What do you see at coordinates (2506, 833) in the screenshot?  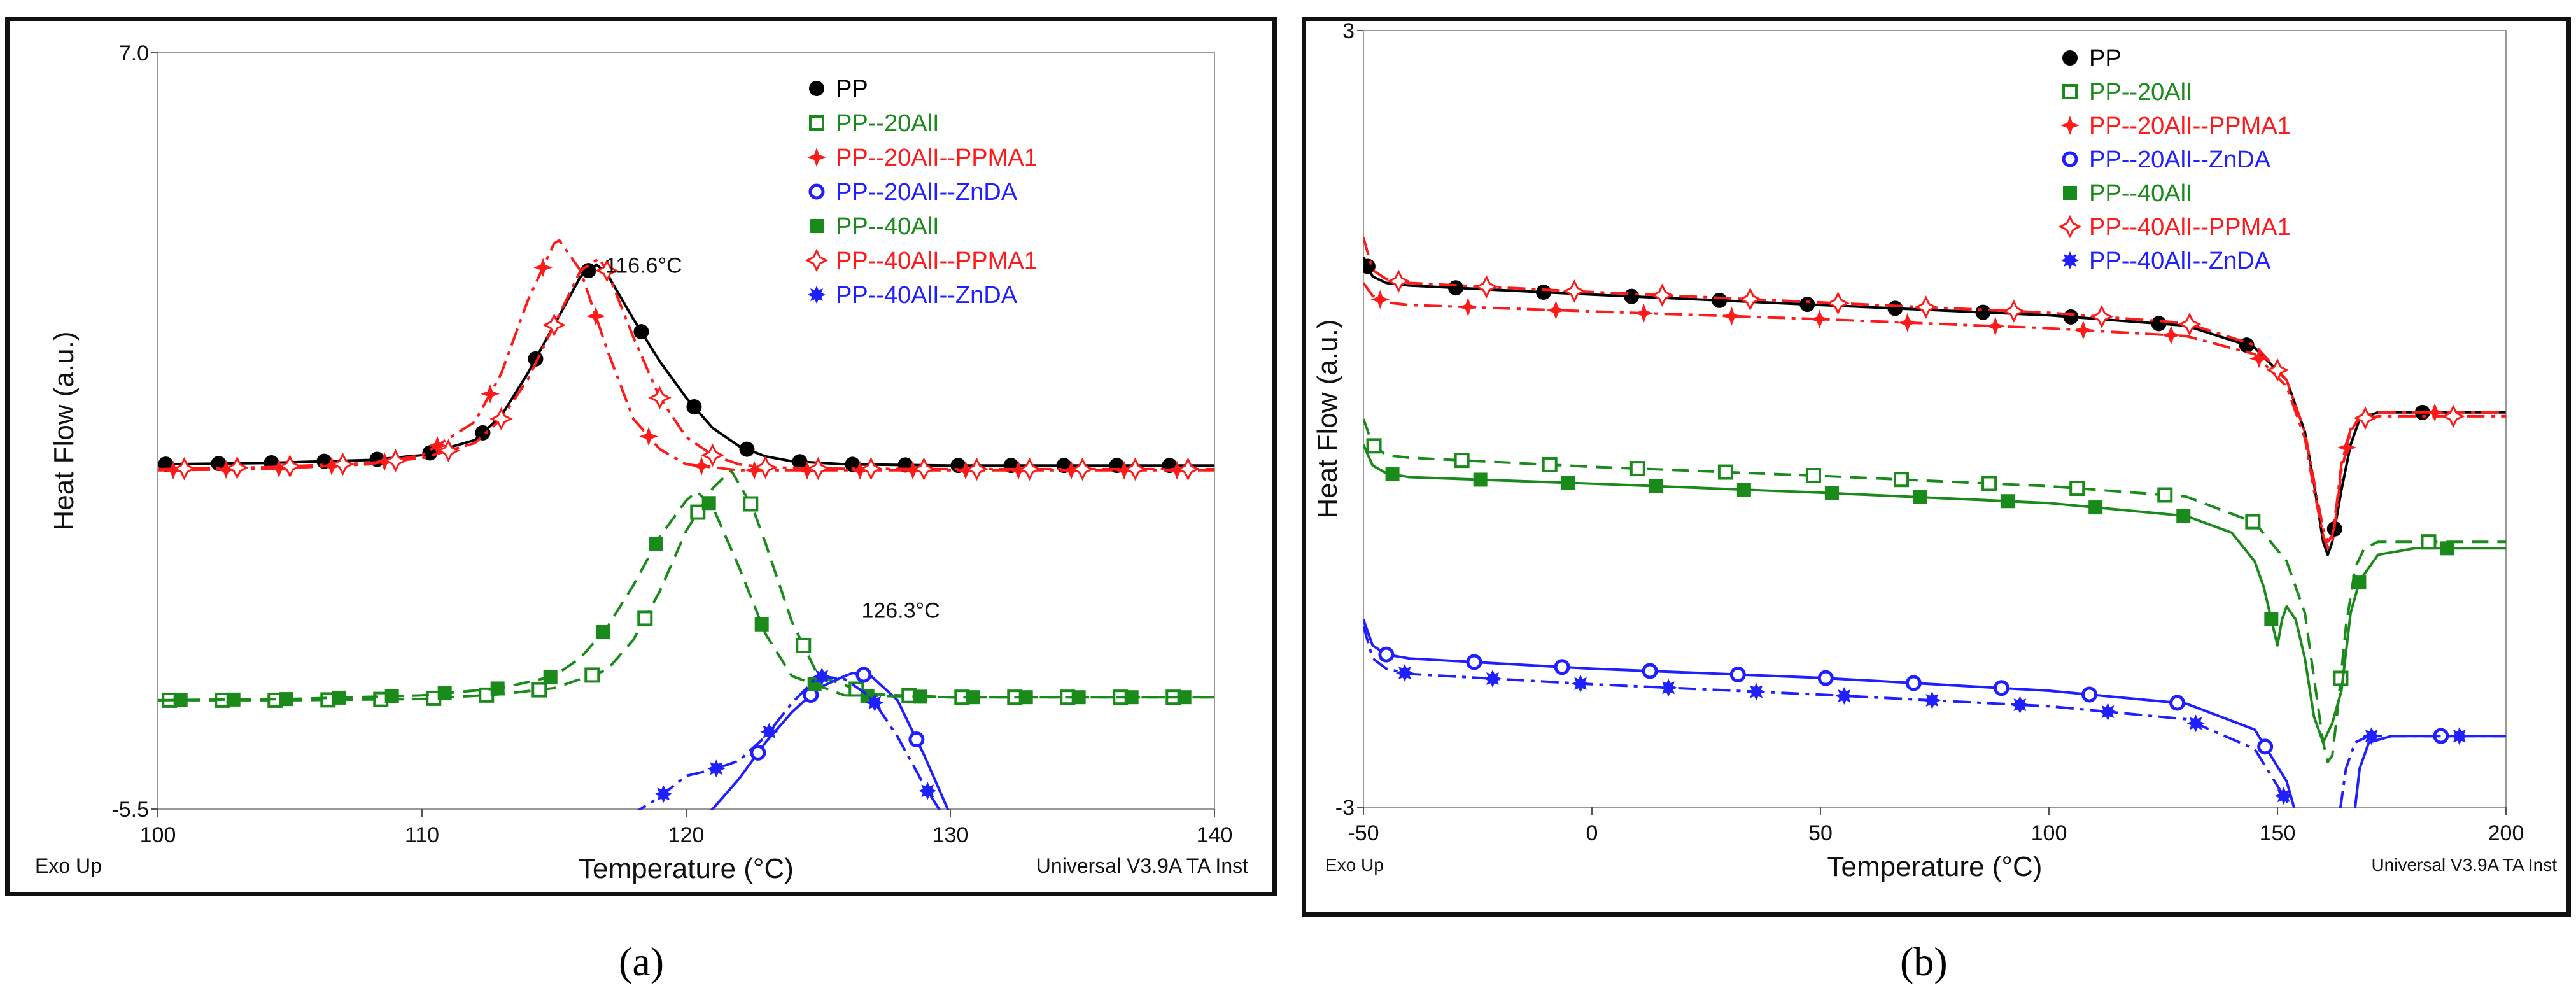 I see `x-tick-label: 200` at bounding box center [2506, 833].